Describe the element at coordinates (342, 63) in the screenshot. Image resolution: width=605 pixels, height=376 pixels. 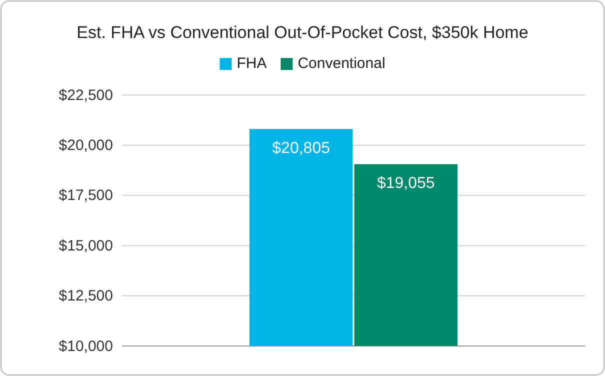
I see `legend-label: Conventional` at that location.